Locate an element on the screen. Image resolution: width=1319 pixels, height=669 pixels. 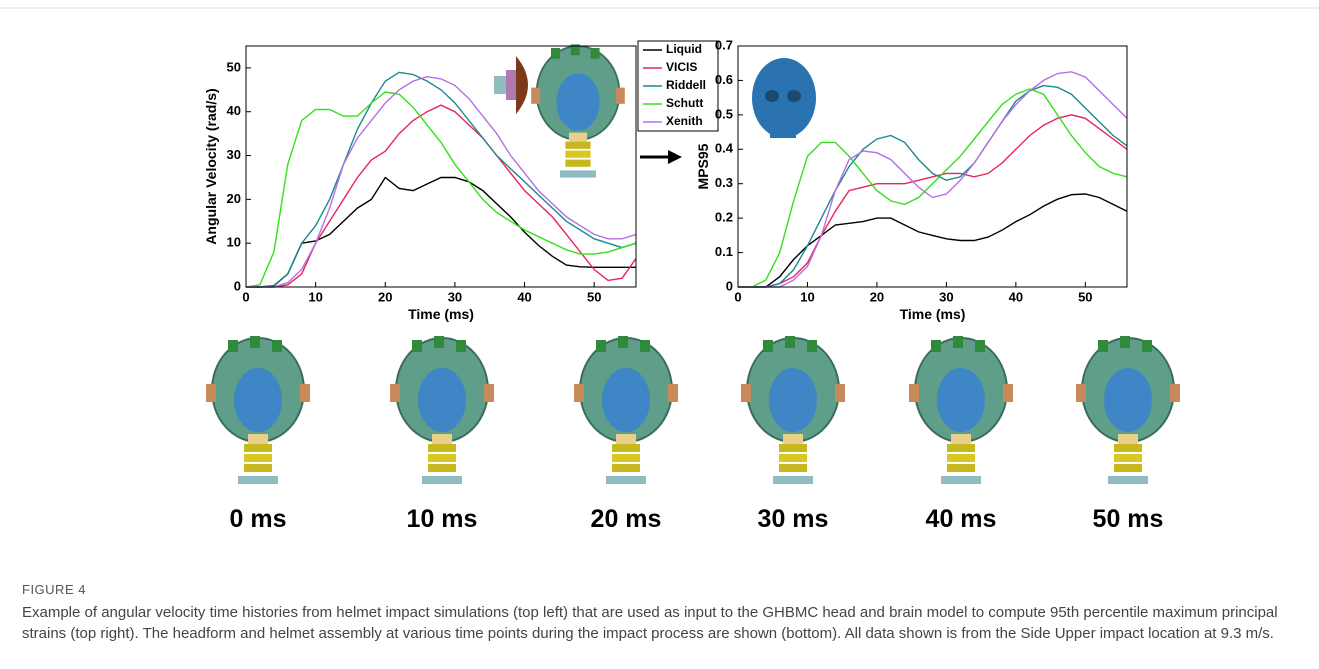
y-tick-label: 40 is located at coordinates (234, 110).